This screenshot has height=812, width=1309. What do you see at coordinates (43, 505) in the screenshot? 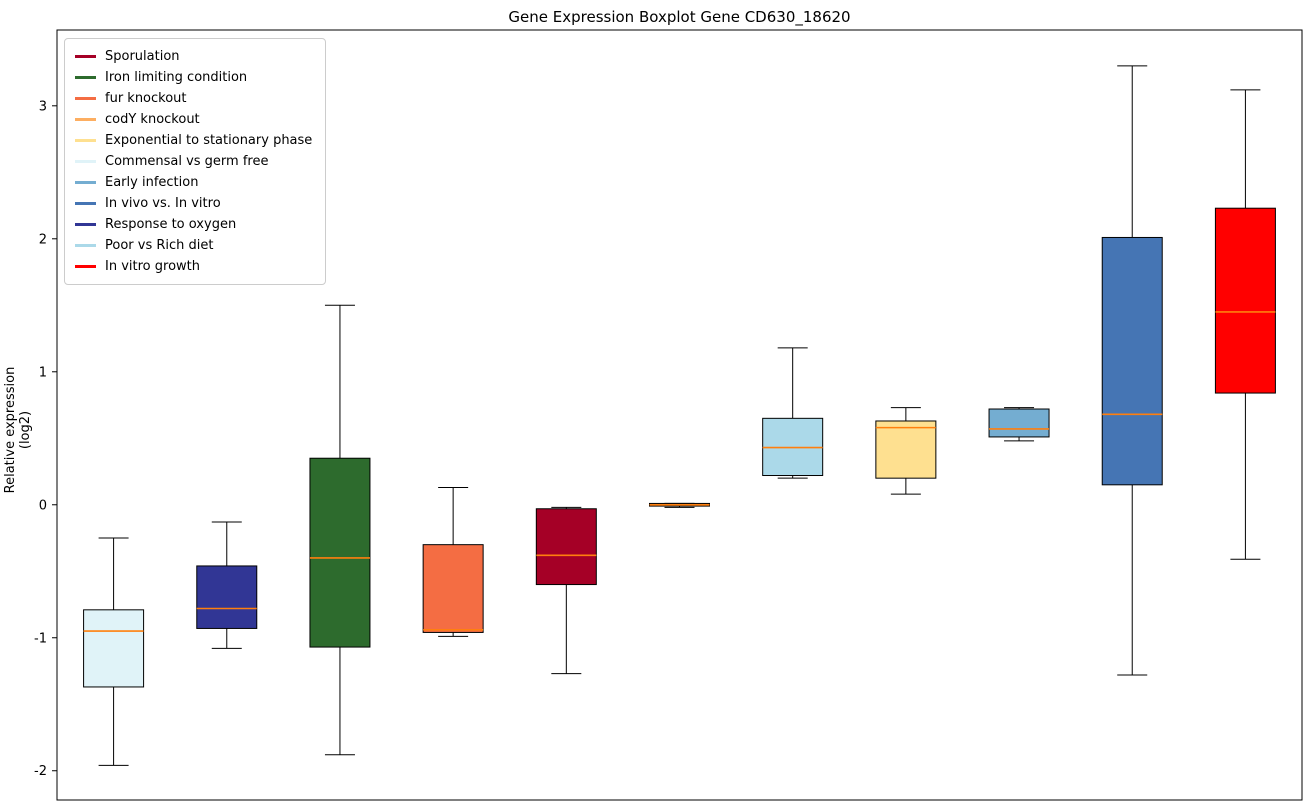
I see `y-tick-label: 0` at bounding box center [43, 505].